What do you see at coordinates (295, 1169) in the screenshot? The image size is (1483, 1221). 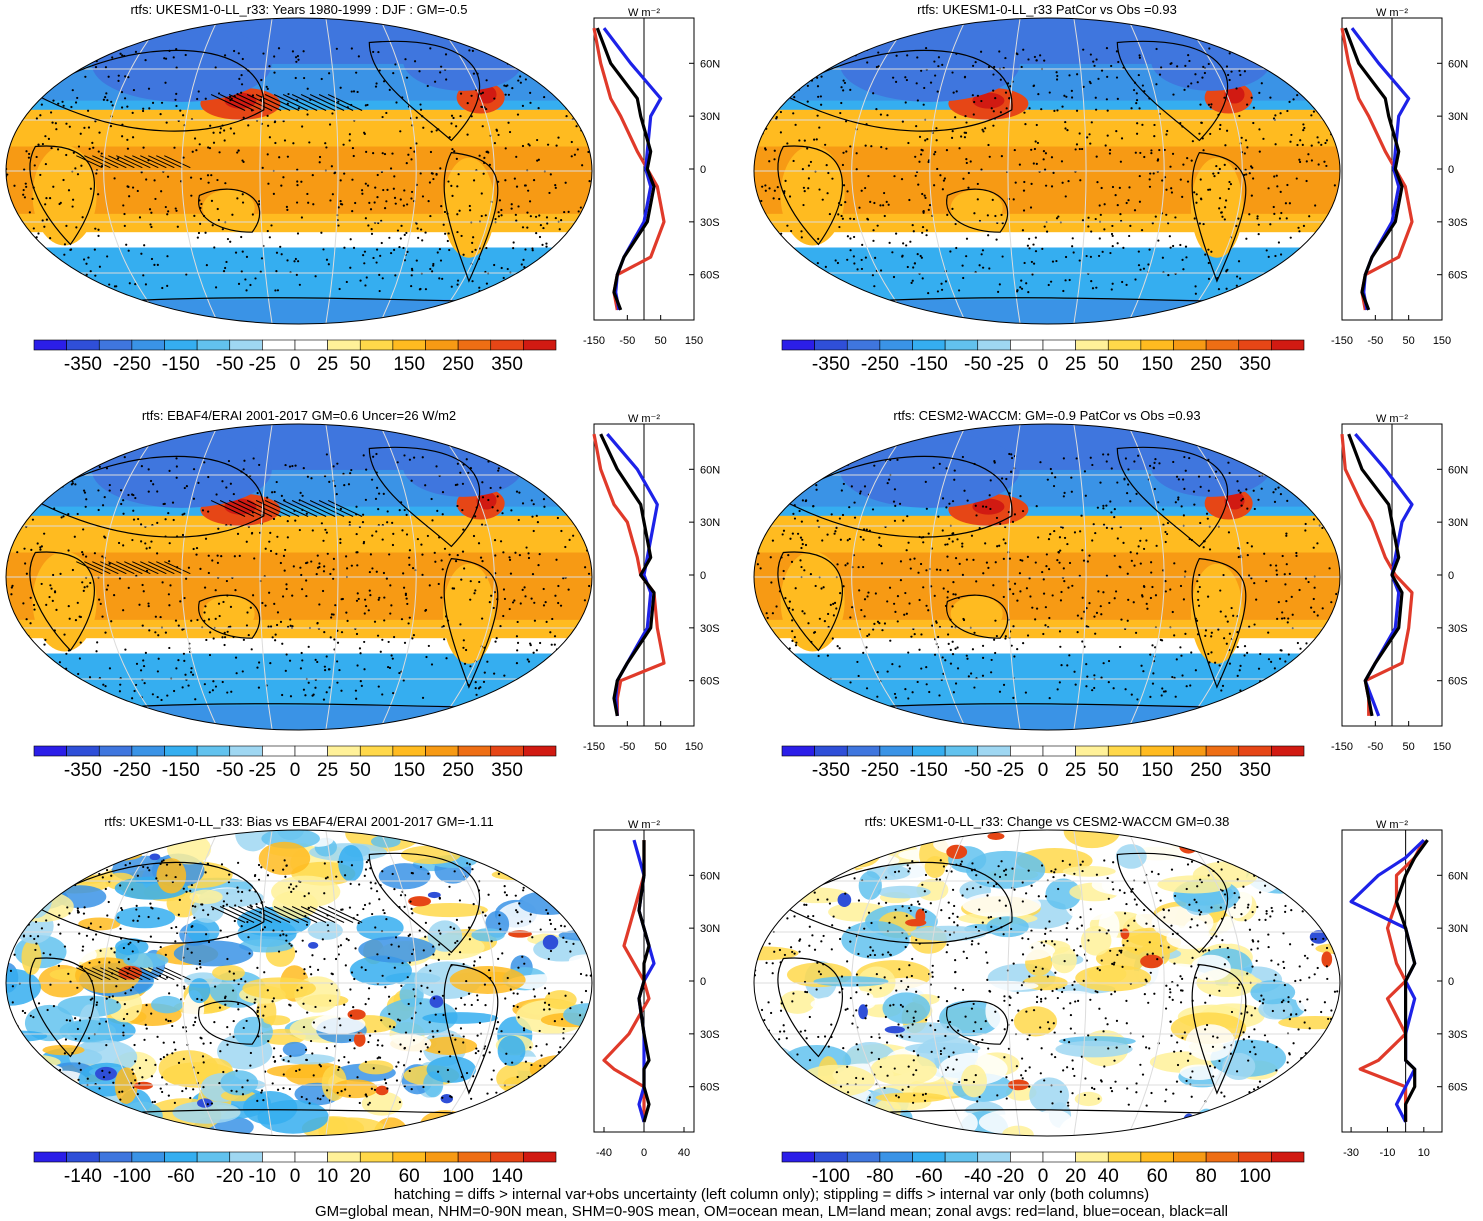 I see `colorbar: -140 -100 -60 -20 -10 0 10 20 60 100 140` at bounding box center [295, 1169].